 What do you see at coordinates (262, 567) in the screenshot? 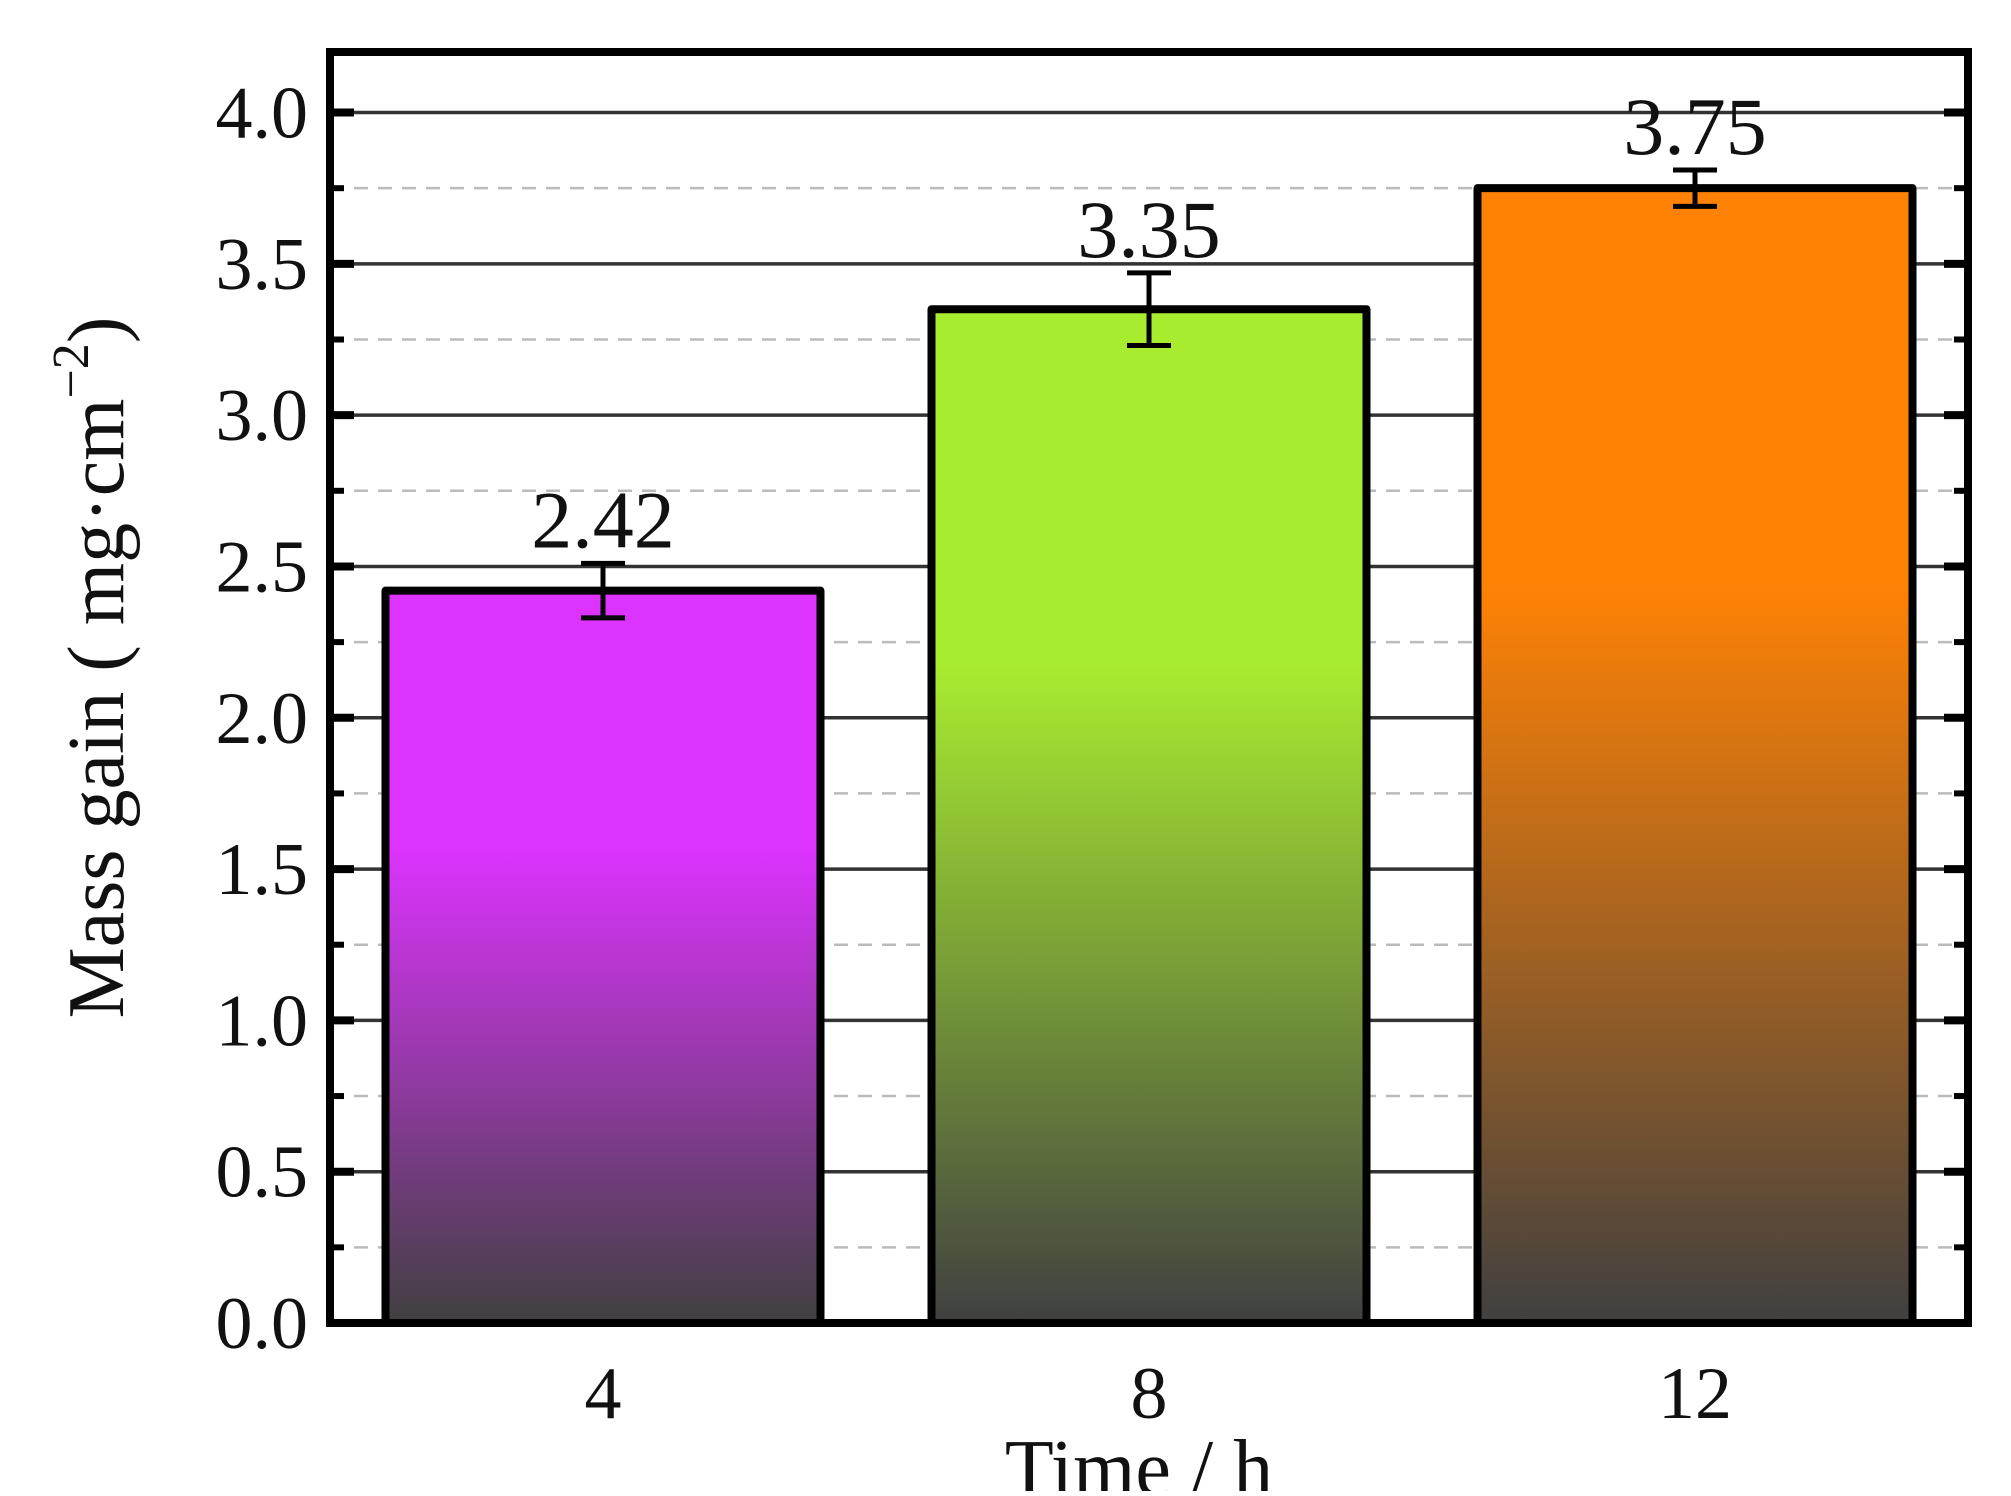
I see `y-tick-label: 2.5` at bounding box center [262, 567].